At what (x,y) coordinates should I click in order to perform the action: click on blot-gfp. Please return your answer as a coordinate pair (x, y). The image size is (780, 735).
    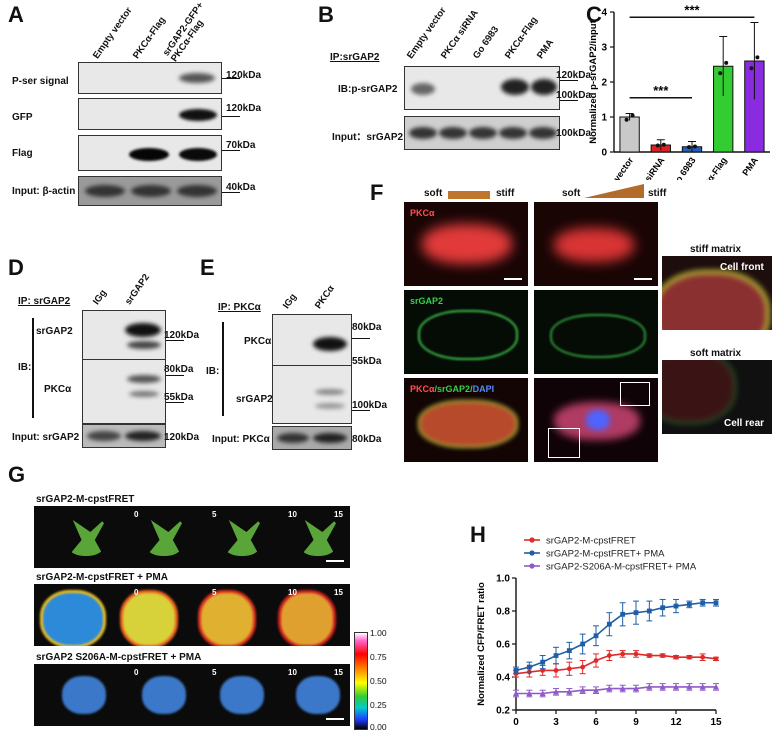
    Looking at the image, I should click on (150, 114).